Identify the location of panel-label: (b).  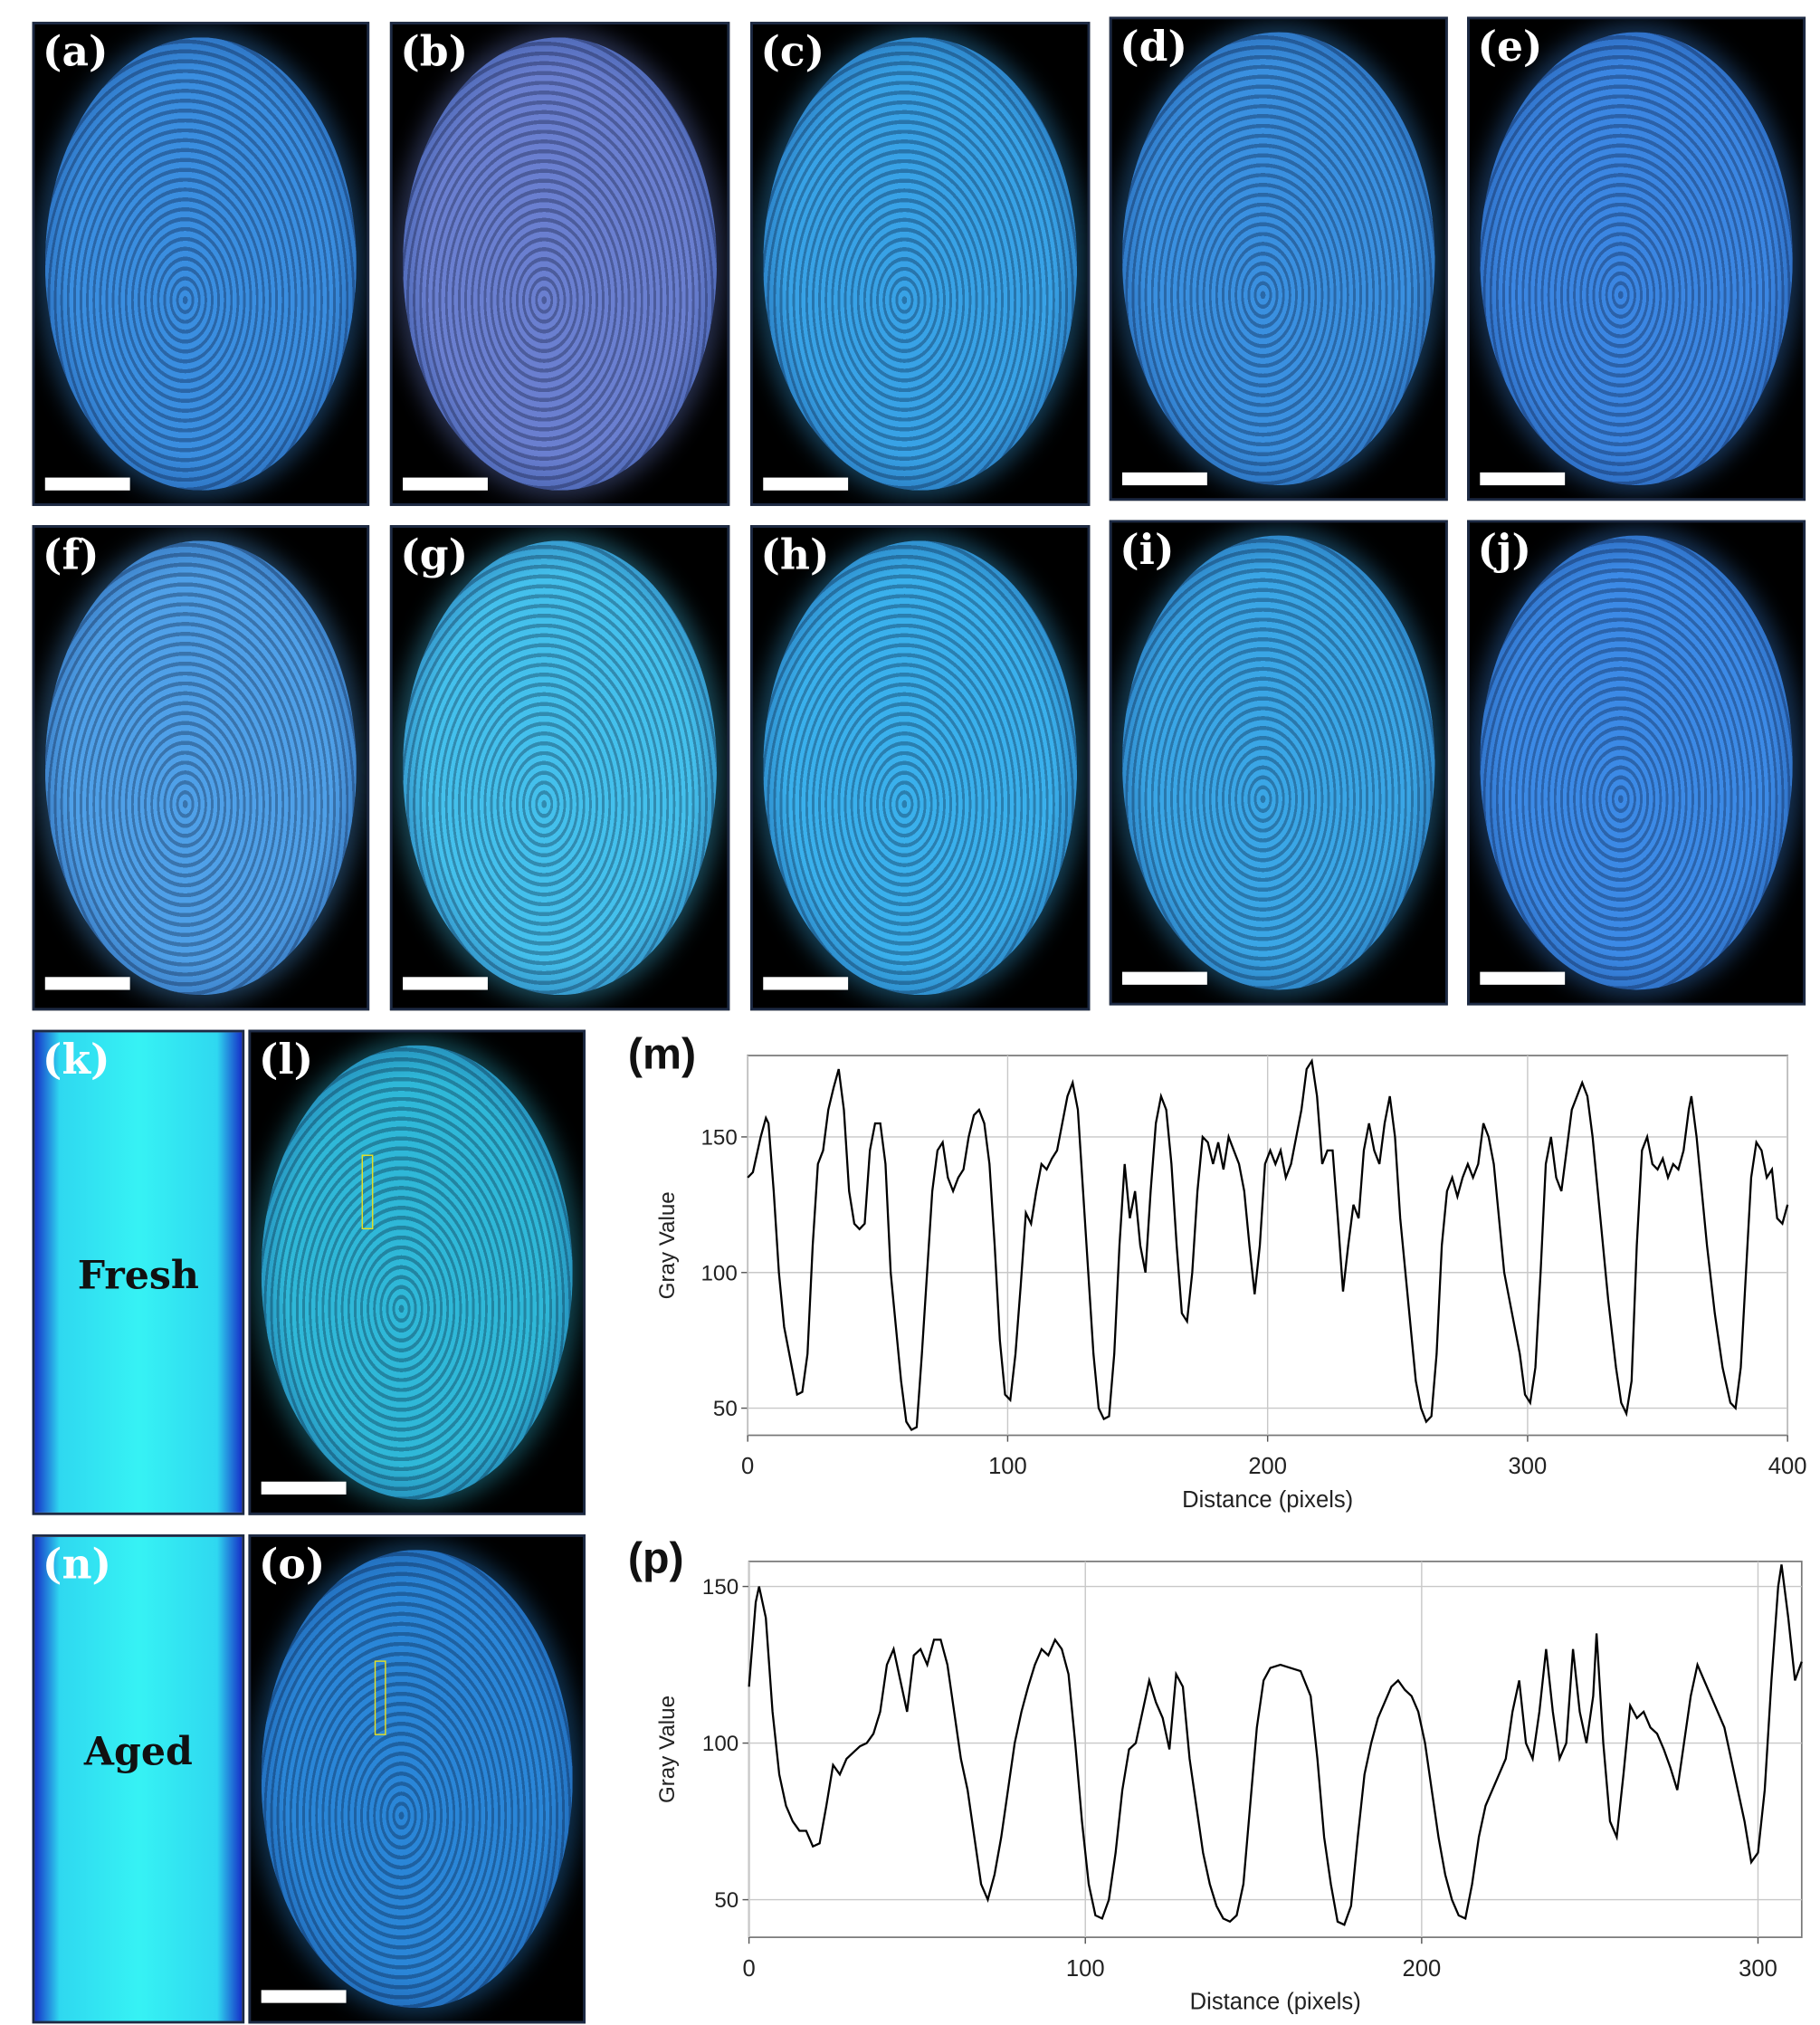
(434, 51).